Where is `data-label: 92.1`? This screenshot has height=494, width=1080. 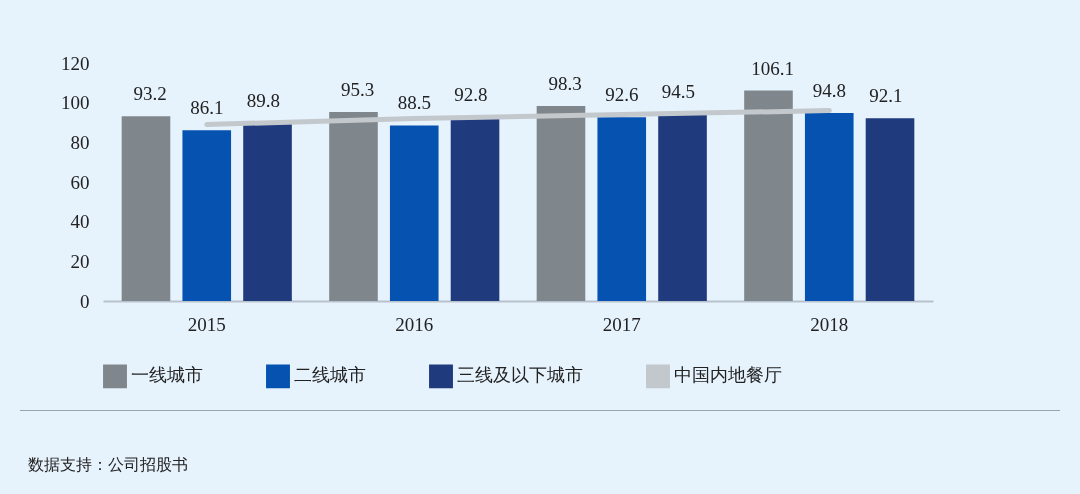
data-label: 92.1 is located at coordinates (886, 96).